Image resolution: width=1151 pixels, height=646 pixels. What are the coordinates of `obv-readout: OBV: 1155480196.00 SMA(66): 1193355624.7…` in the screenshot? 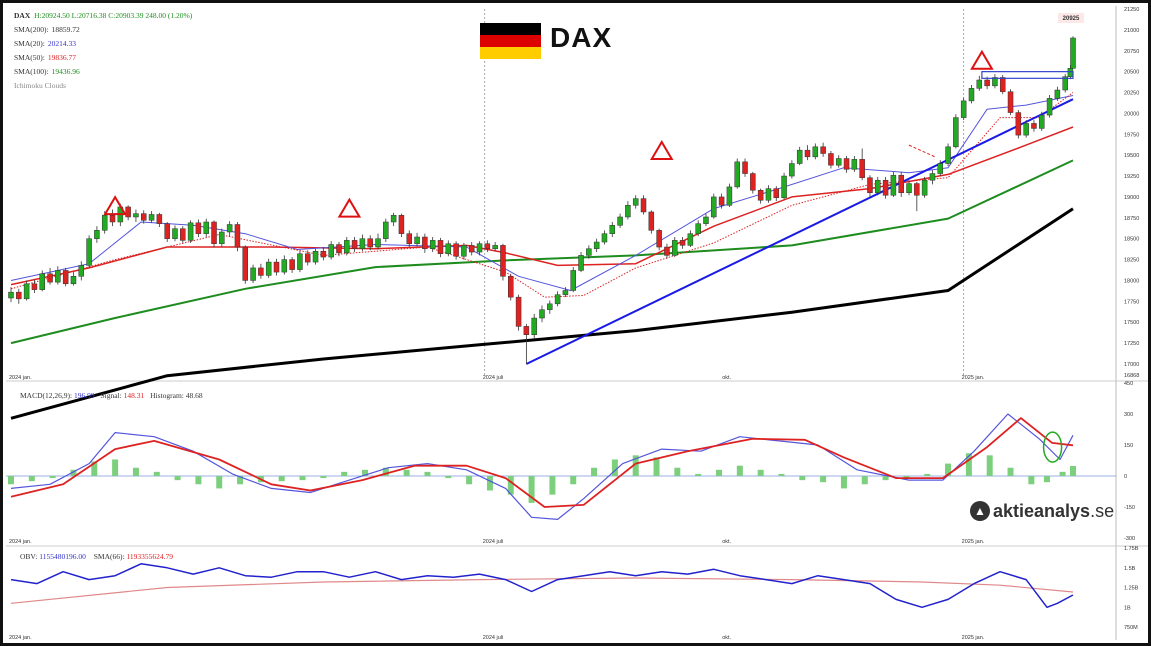 It's located at (97, 556).